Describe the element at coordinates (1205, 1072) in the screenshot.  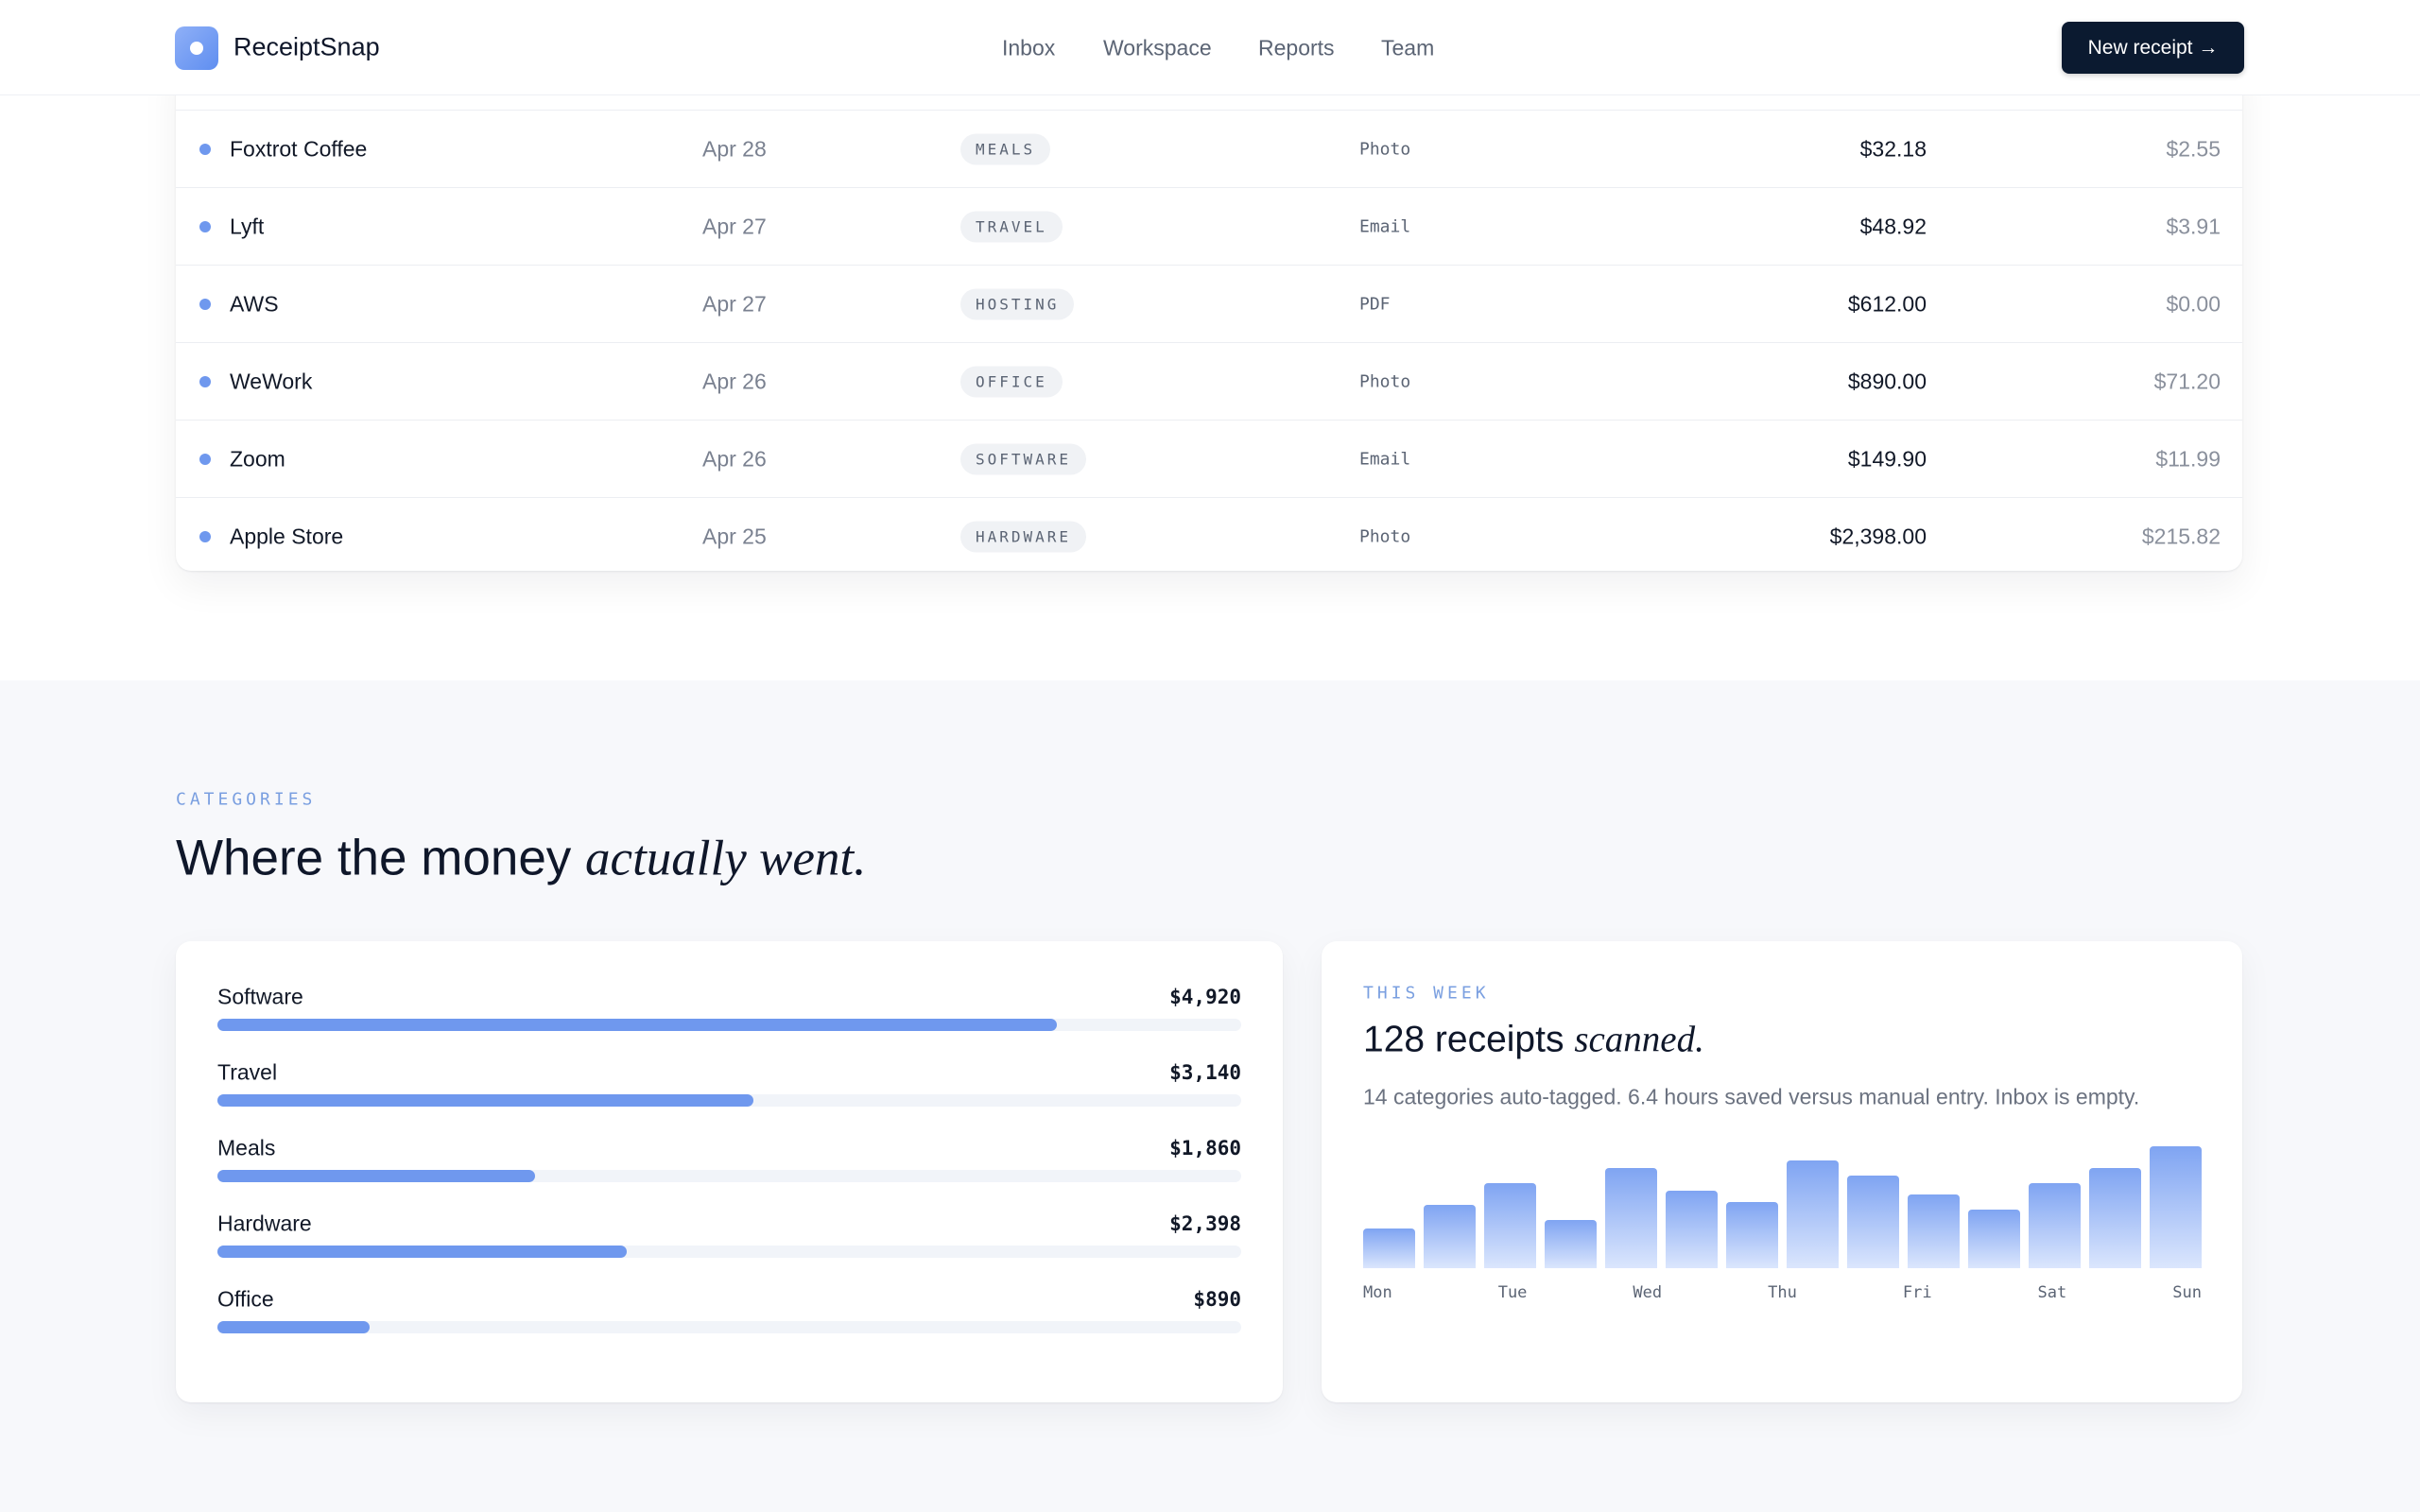
I see `category-amount: $3,140` at that location.